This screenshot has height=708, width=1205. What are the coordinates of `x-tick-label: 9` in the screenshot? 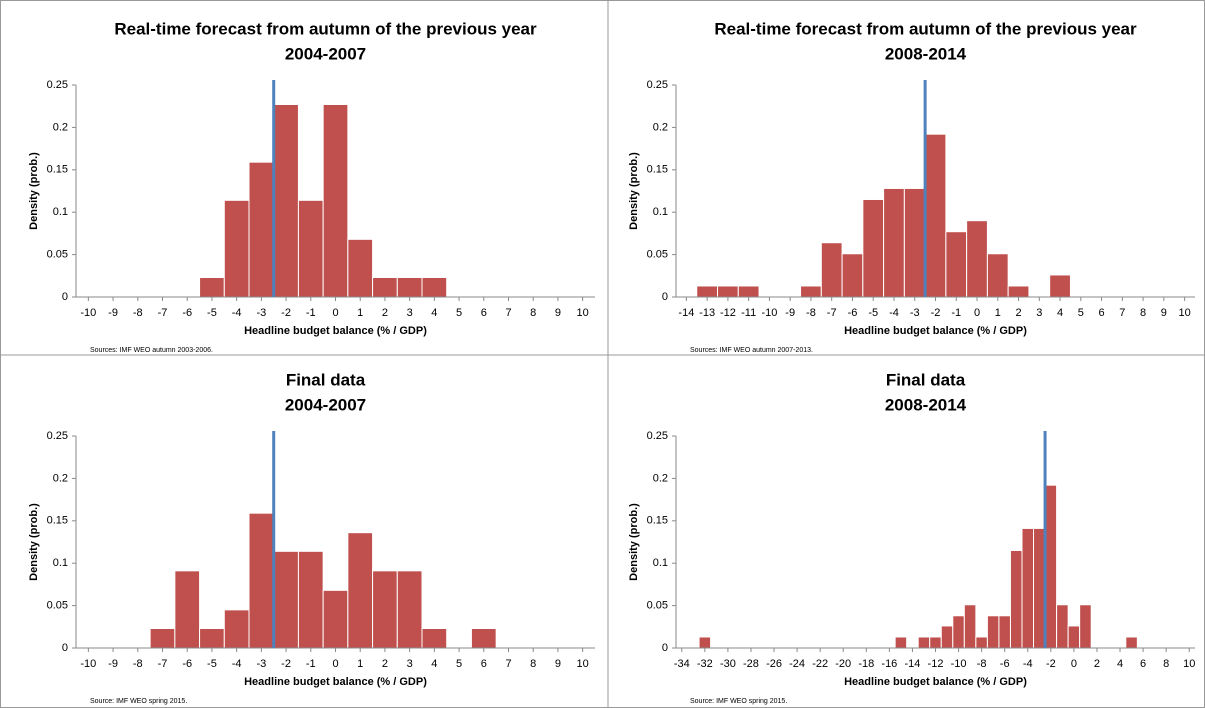 It's located at (558, 664).